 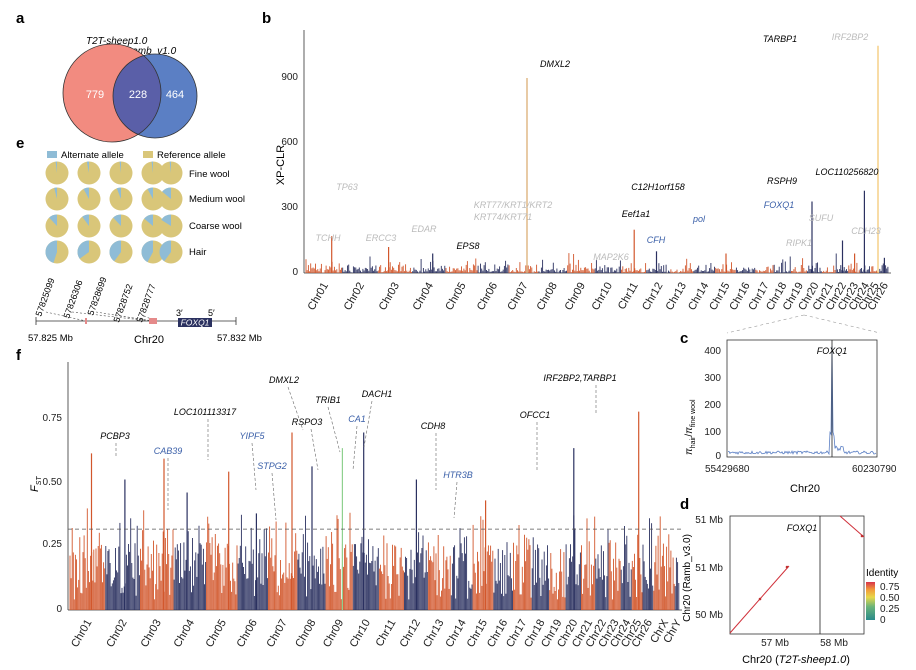 What do you see at coordinates (114, 212) in the screenshot?
I see `allele-pie-grid` at bounding box center [114, 212].